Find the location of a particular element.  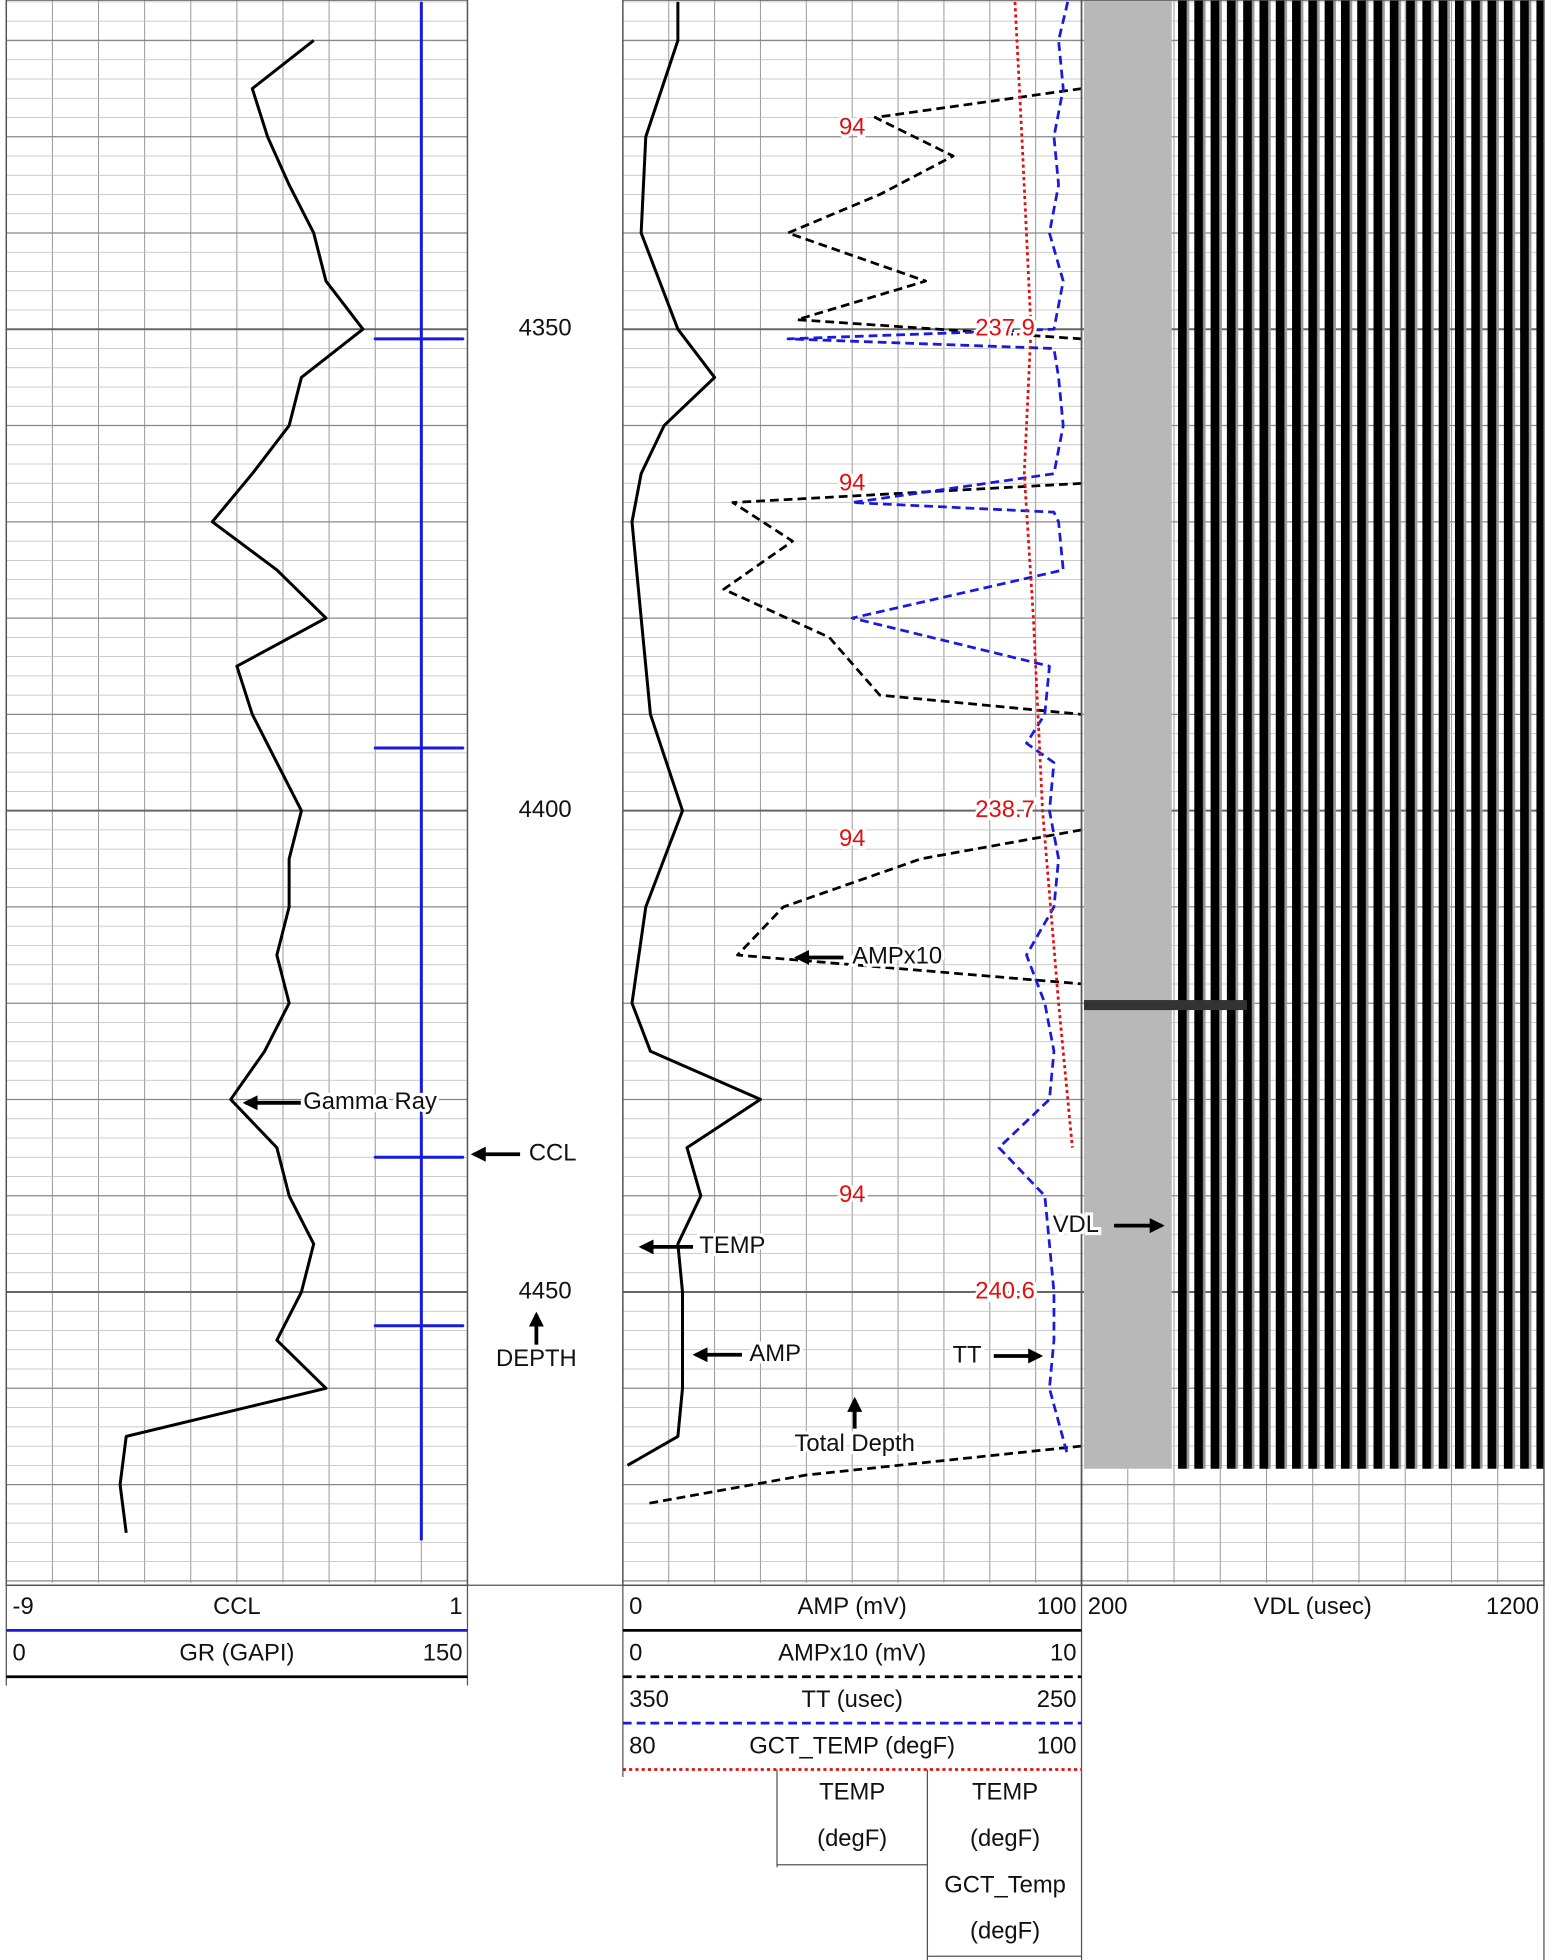

annotation: VDL is located at coordinates (1076, 1224).